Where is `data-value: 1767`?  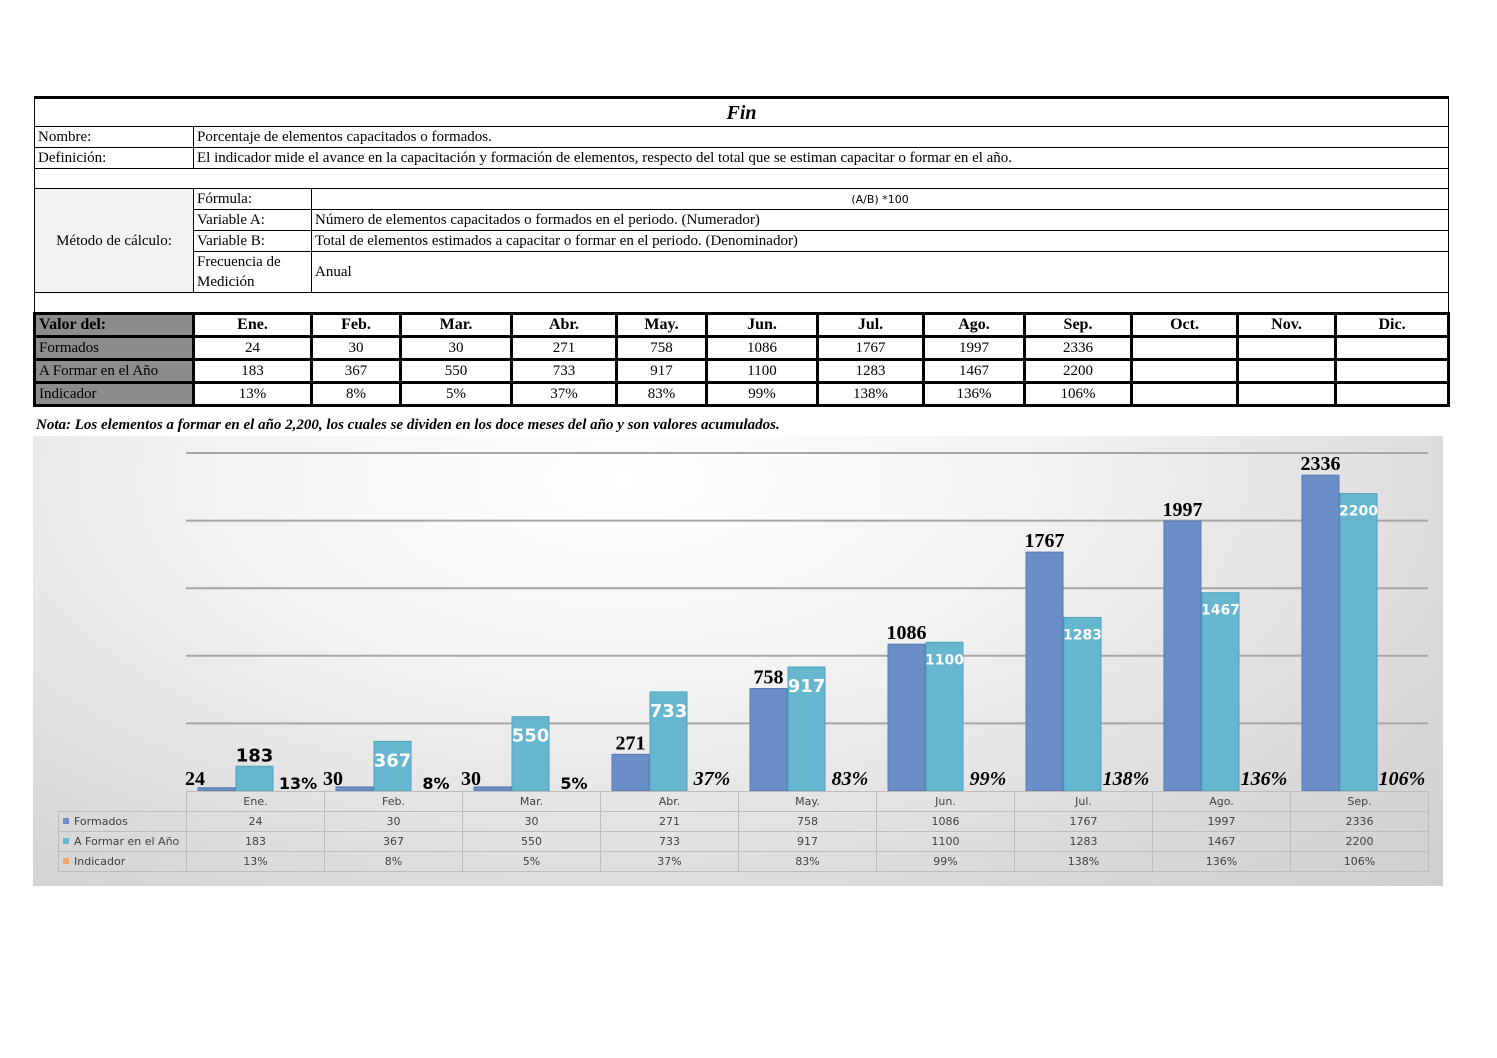 data-value: 1767 is located at coordinates (1083, 821).